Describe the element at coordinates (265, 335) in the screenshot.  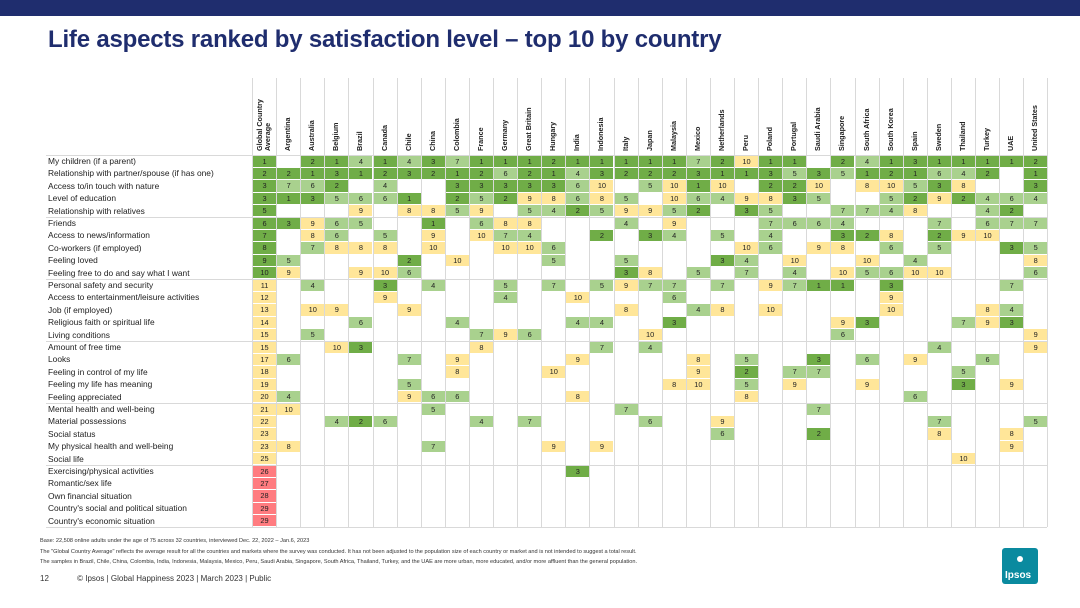
I see `global-average-cell: 15` at that location.